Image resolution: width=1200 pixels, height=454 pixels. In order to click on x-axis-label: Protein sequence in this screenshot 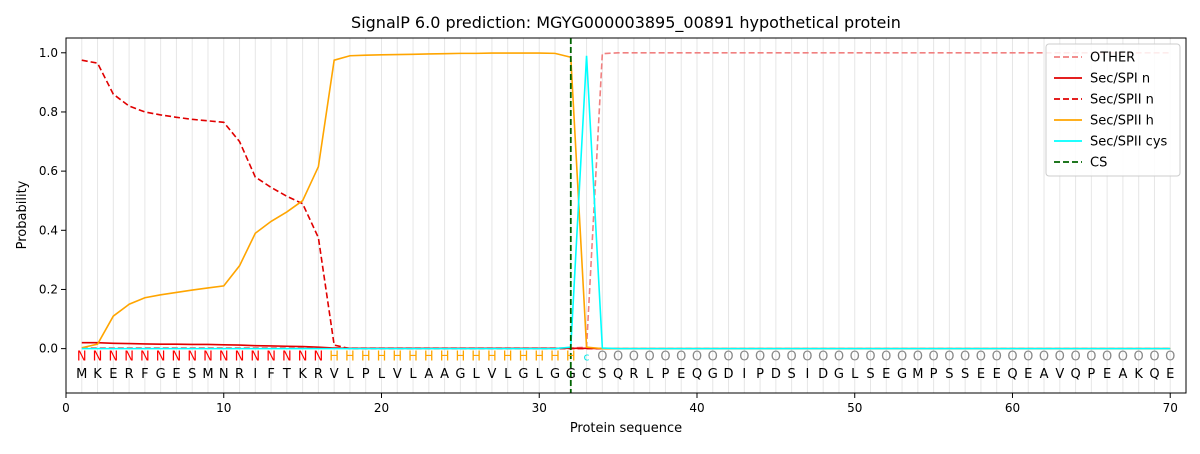, I will do `click(626, 428)`.